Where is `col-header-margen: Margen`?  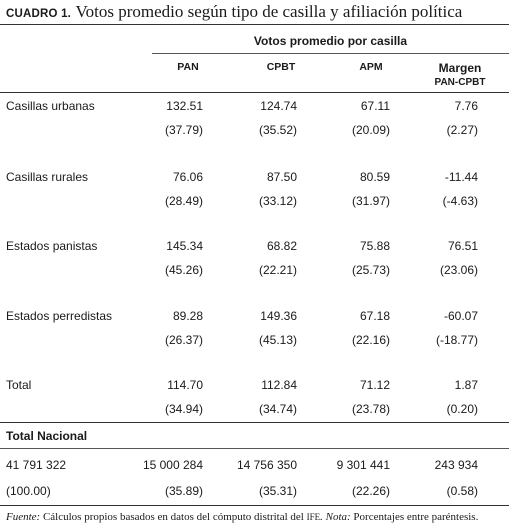 col-header-margen: Margen is located at coordinates (460, 68).